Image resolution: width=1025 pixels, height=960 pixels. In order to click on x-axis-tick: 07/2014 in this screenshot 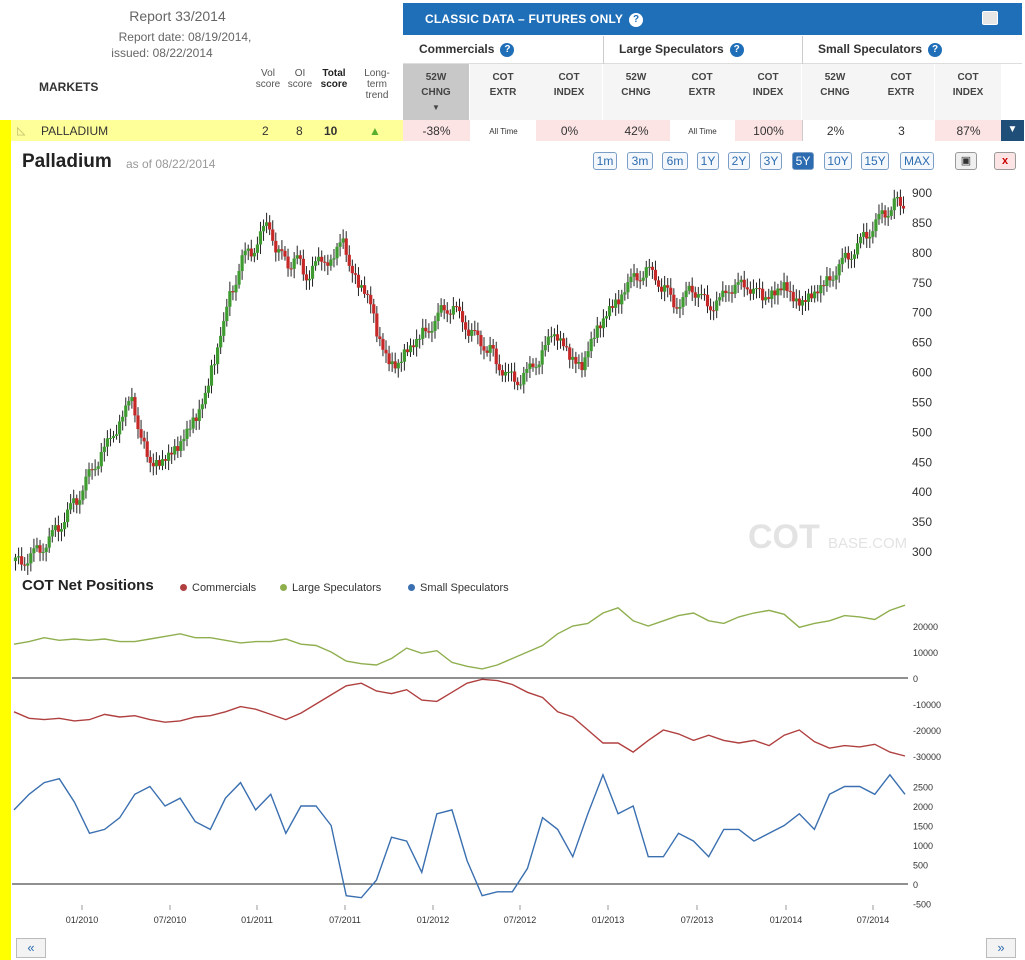, I will do `click(873, 920)`.